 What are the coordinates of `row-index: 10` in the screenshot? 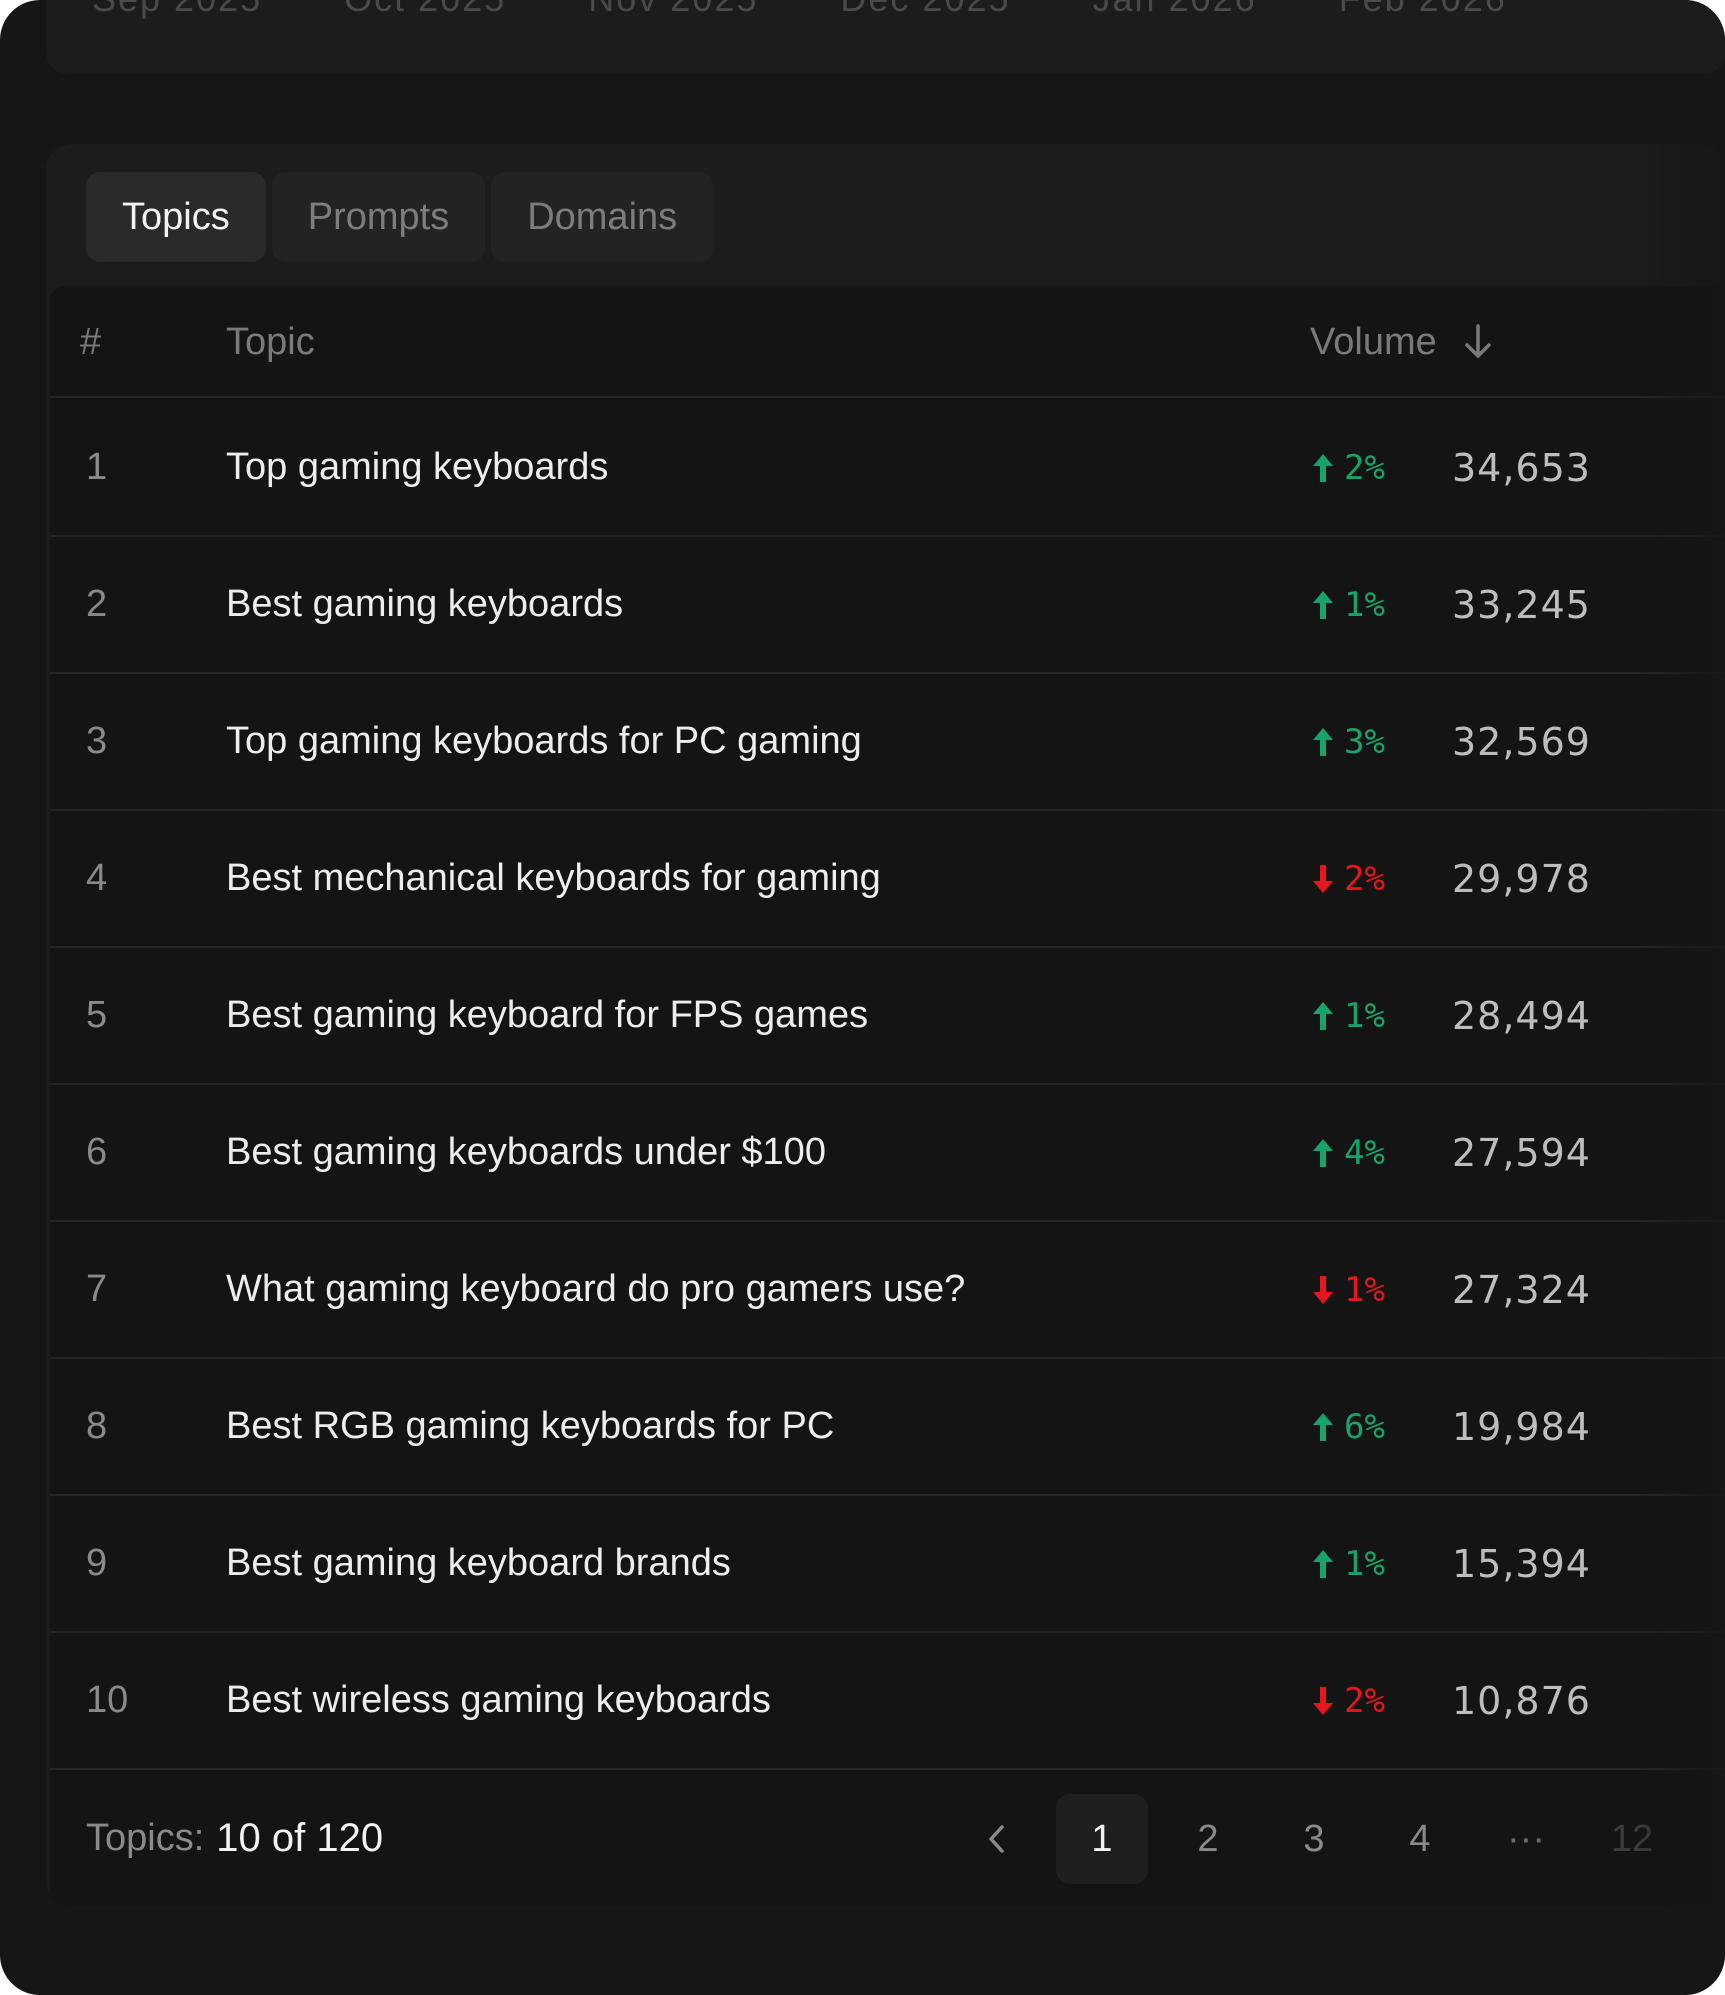 It's located at (107, 1700).